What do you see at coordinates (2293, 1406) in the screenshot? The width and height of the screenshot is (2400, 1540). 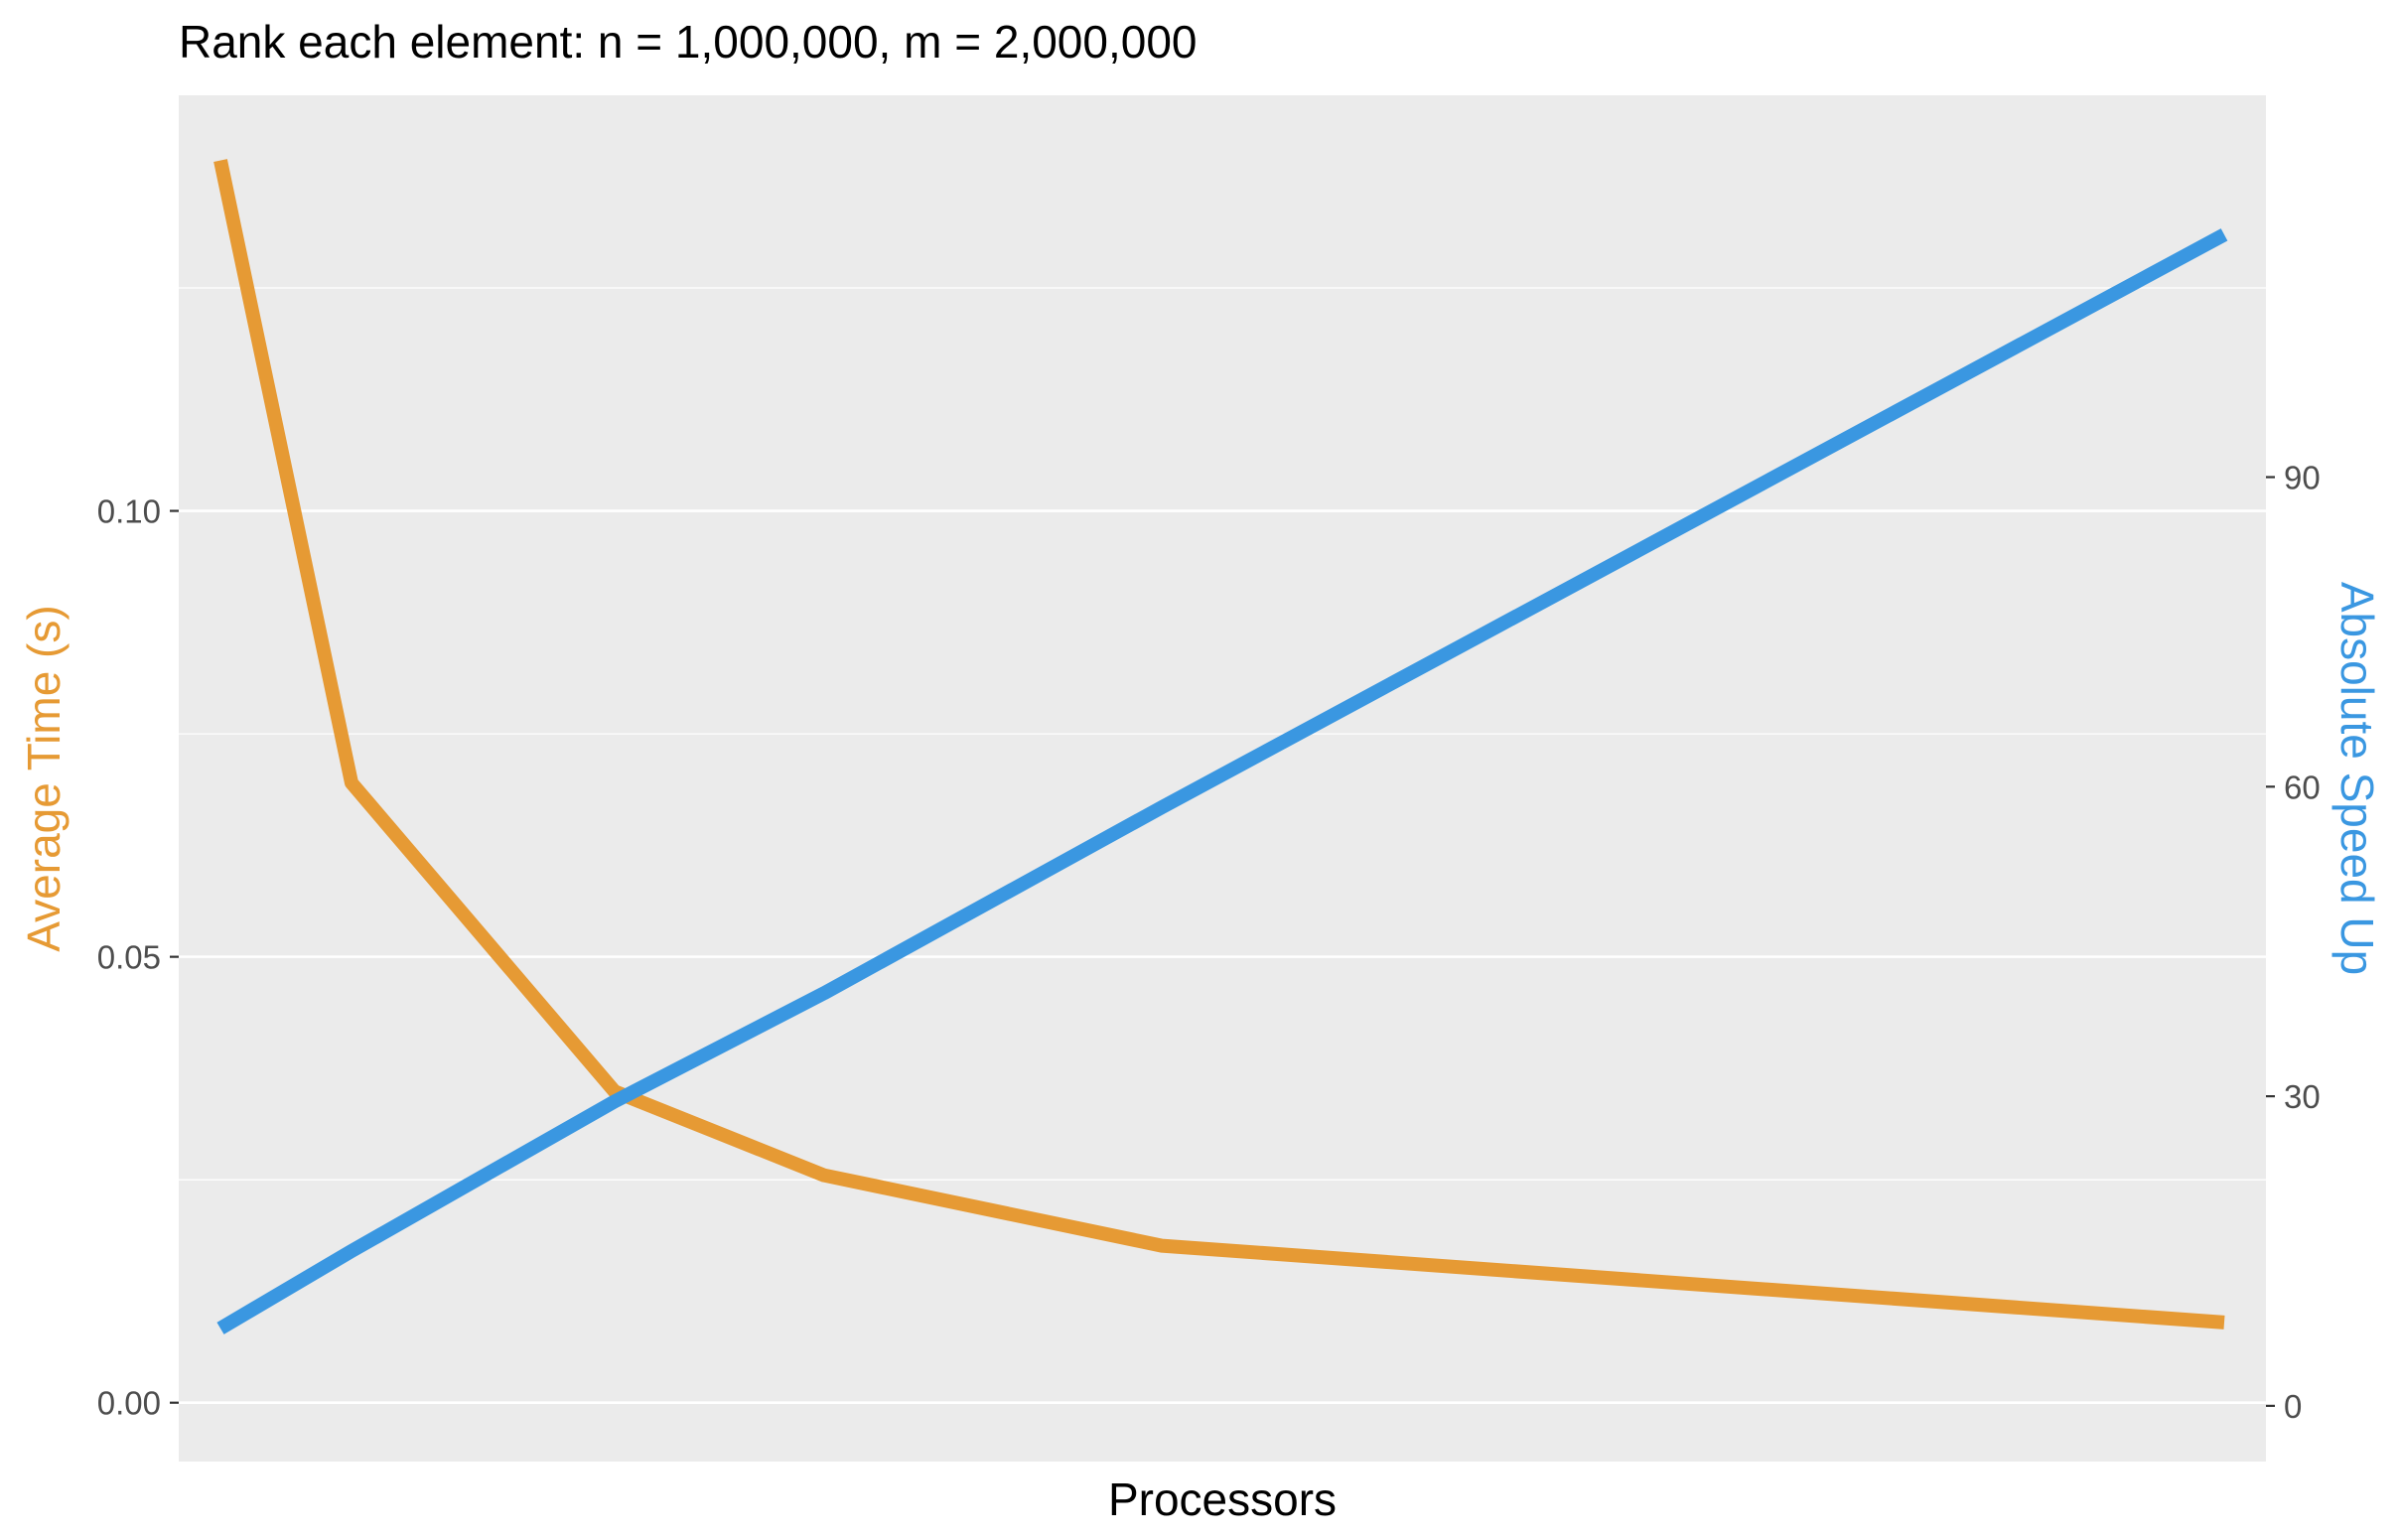 I see `right-tick-label: 0` at bounding box center [2293, 1406].